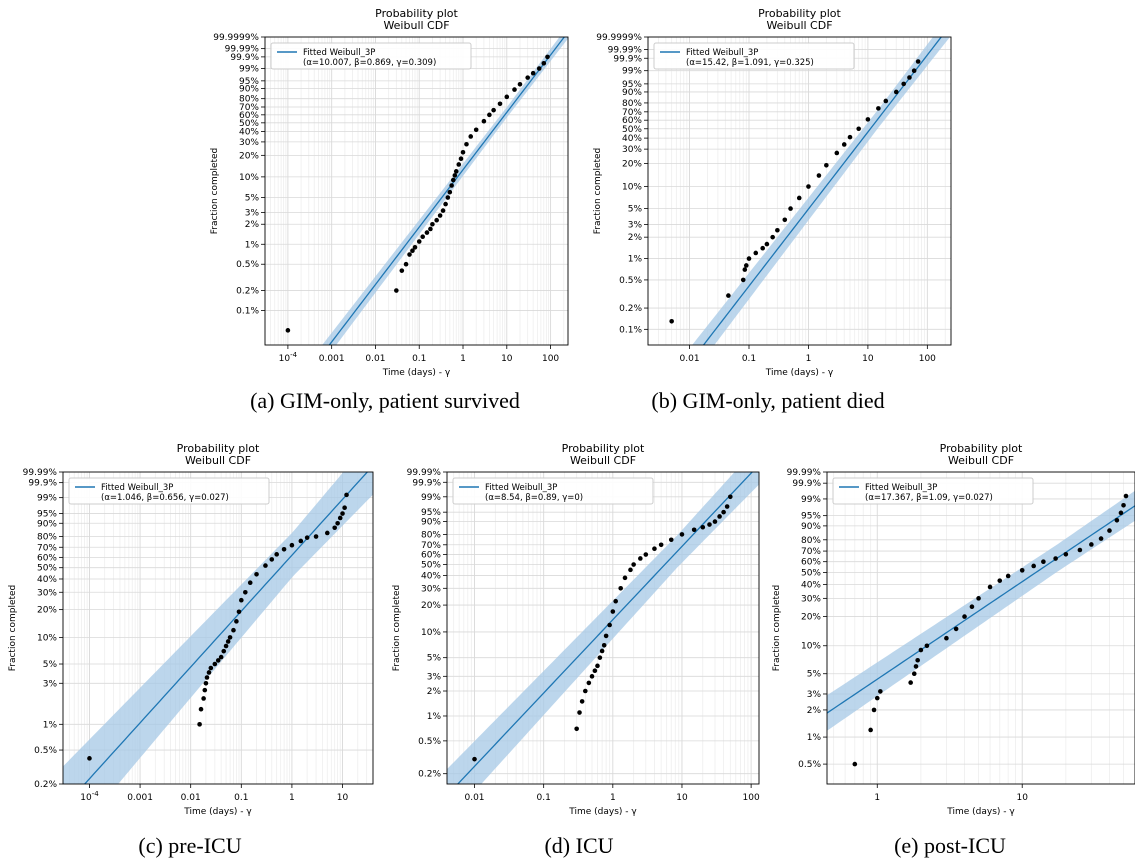 The height and width of the screenshot is (867, 1135). Describe the element at coordinates (534, 498) in the screenshot. I see `legend-params: (α=8.54, β=0.89, γ=0)` at that location.